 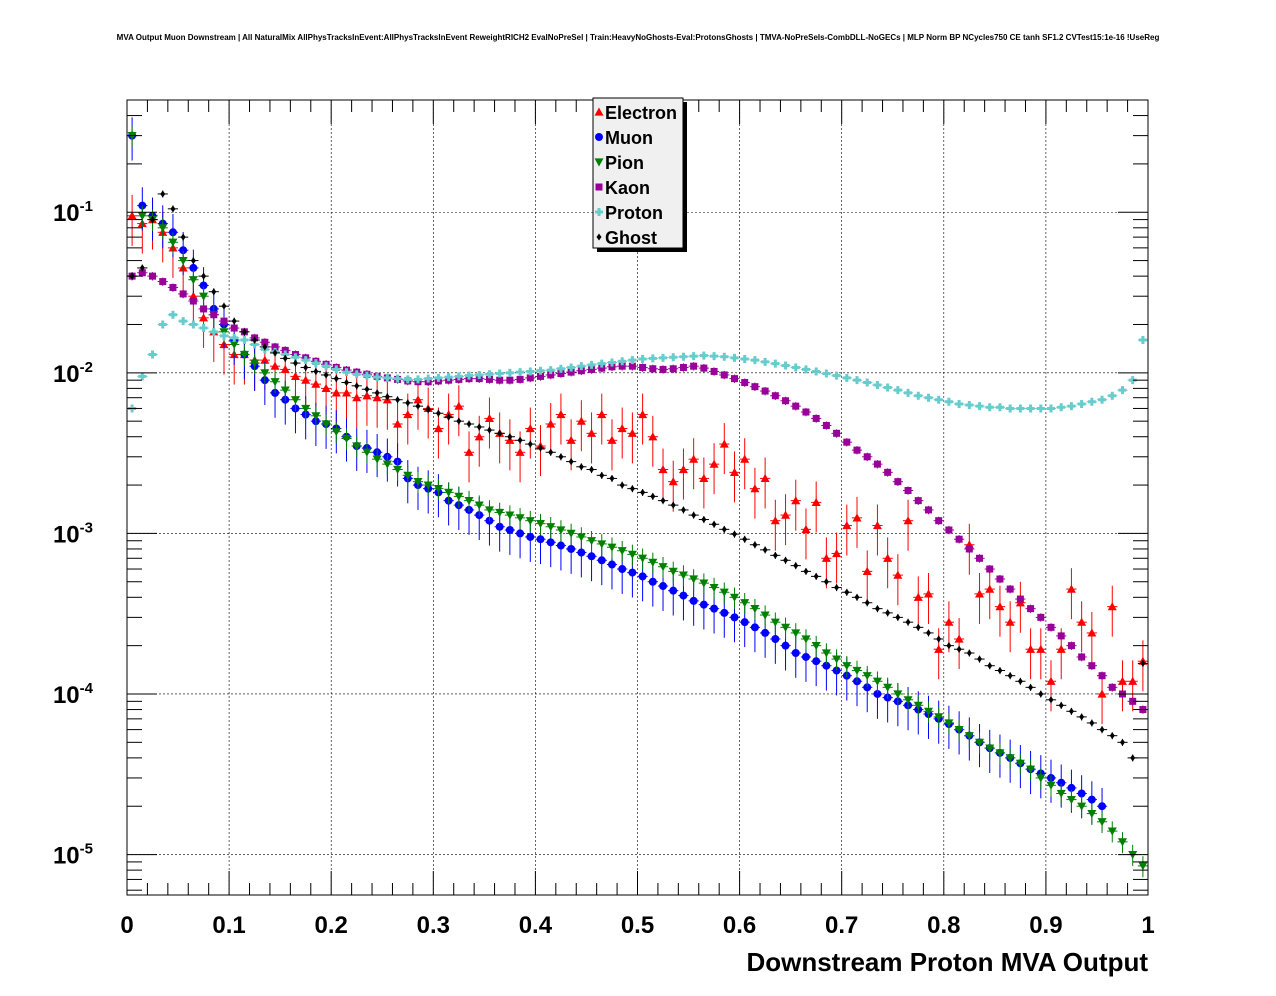 I want to click on x-tick-label: 0, so click(x=126, y=925).